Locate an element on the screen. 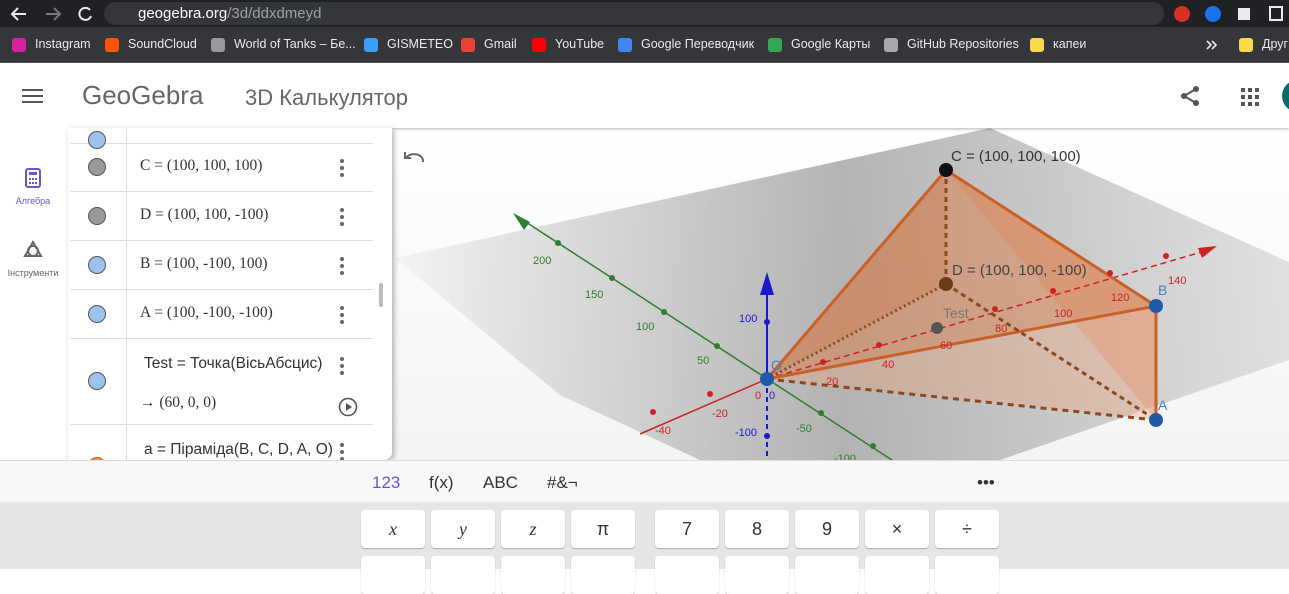 The image size is (1289, 594). algebra-row: B = (100, -100, 100) is located at coordinates (221, 265).